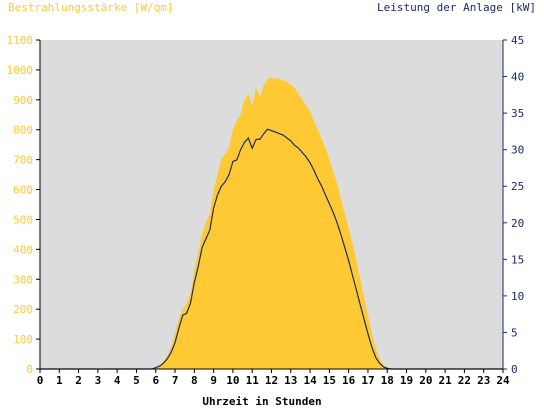  Describe the element at coordinates (517, 223) in the screenshot. I see `right-tick-label: 20` at that location.